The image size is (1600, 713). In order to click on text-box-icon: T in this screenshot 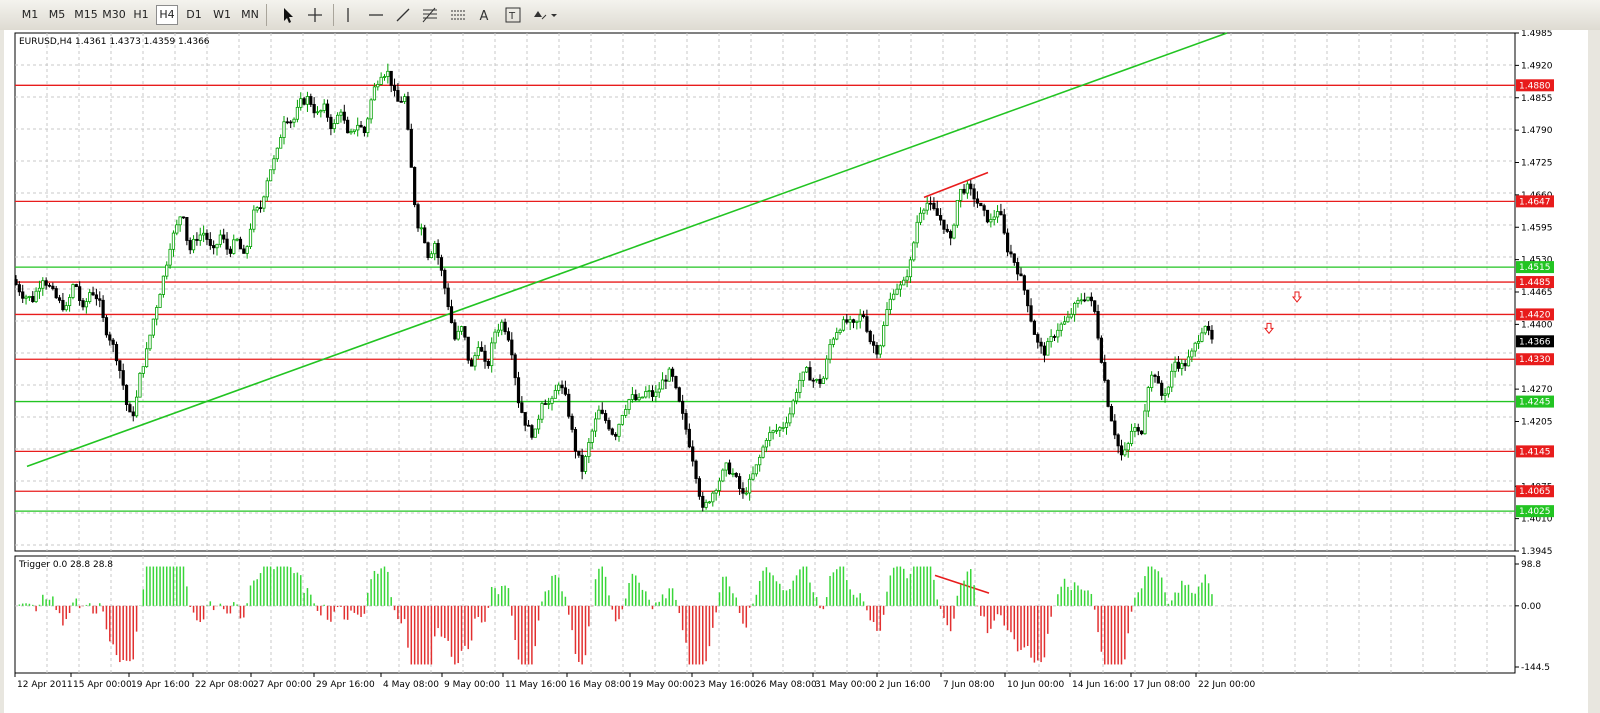, I will do `click(513, 15)`.